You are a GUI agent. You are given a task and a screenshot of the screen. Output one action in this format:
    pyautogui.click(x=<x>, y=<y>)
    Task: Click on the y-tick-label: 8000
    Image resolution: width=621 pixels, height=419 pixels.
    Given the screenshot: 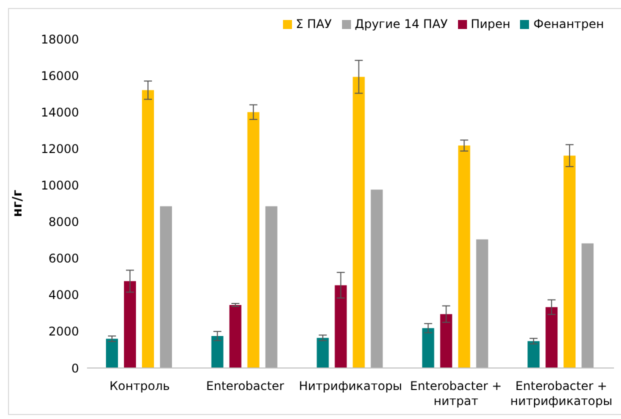 What is the action you would take?
    pyautogui.click(x=63, y=222)
    